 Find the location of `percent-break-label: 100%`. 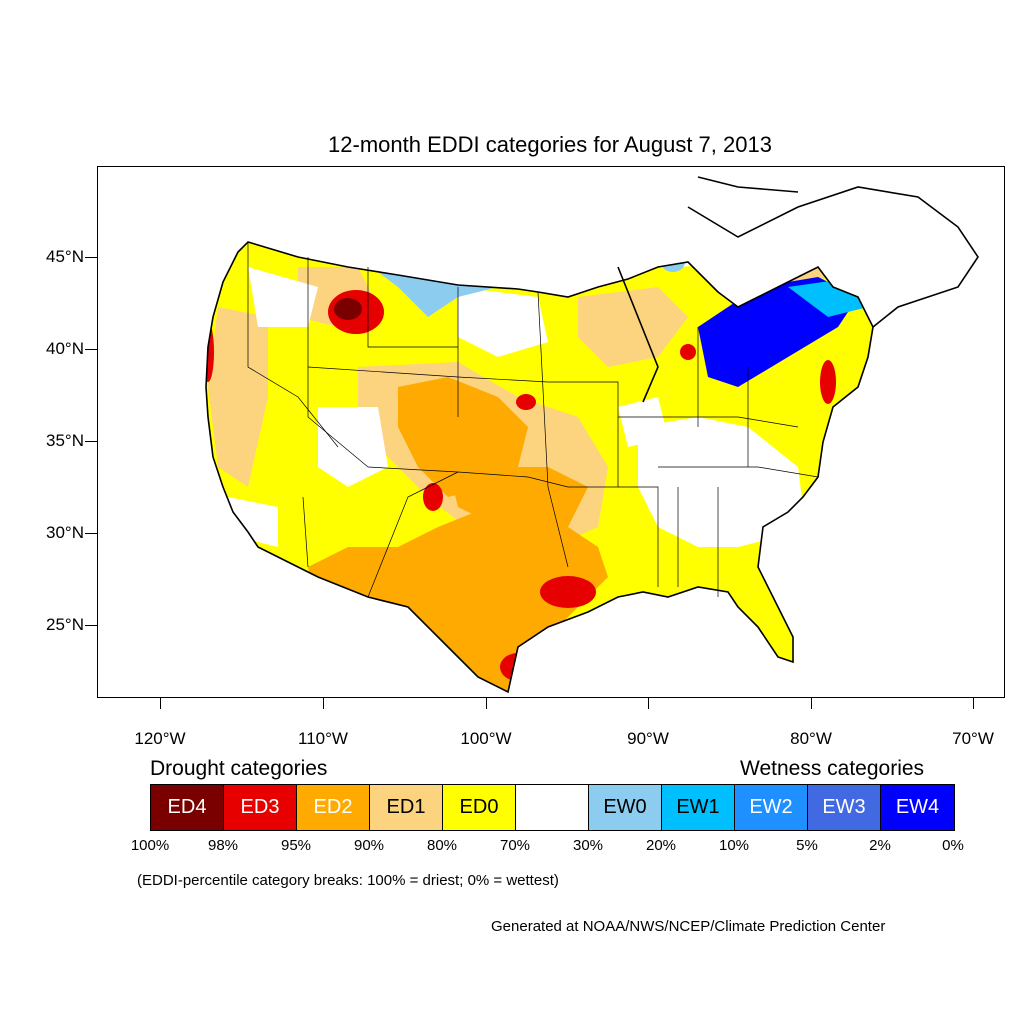

percent-break-label: 100% is located at coordinates (150, 845).